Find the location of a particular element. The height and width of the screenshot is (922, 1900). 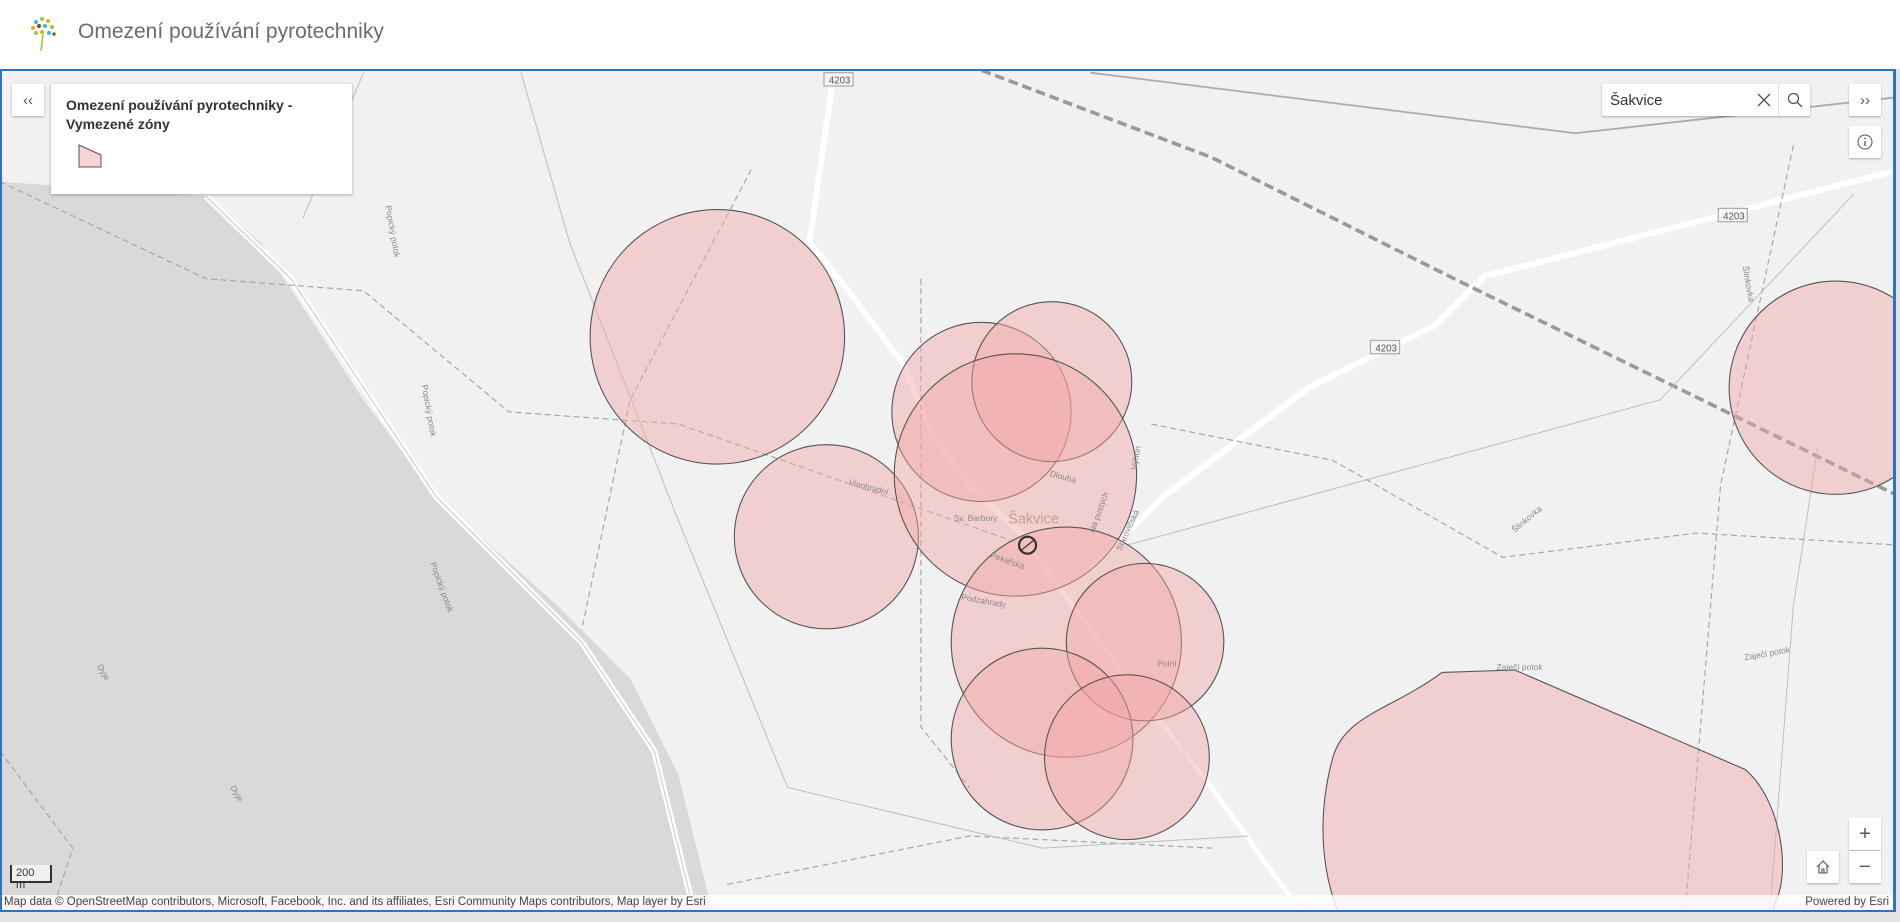

road-4203-north is located at coordinates (919, 309).